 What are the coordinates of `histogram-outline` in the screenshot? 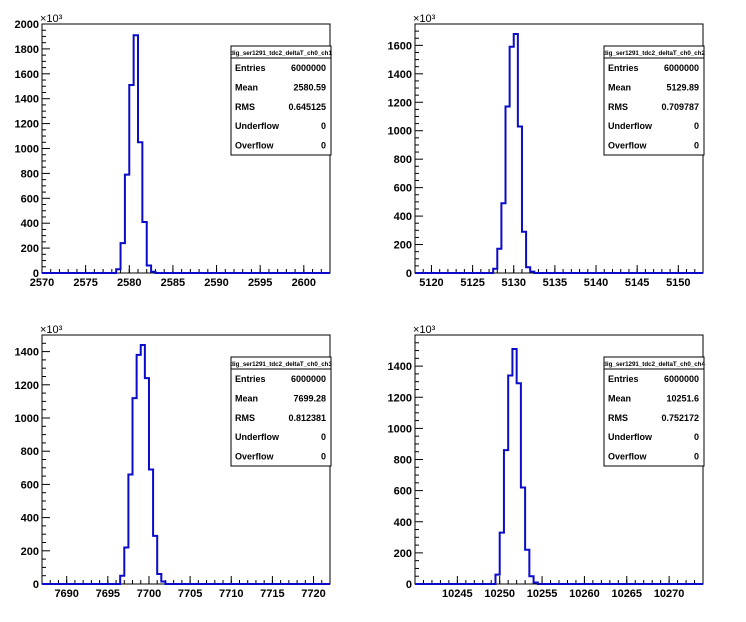 It's located at (559, 466).